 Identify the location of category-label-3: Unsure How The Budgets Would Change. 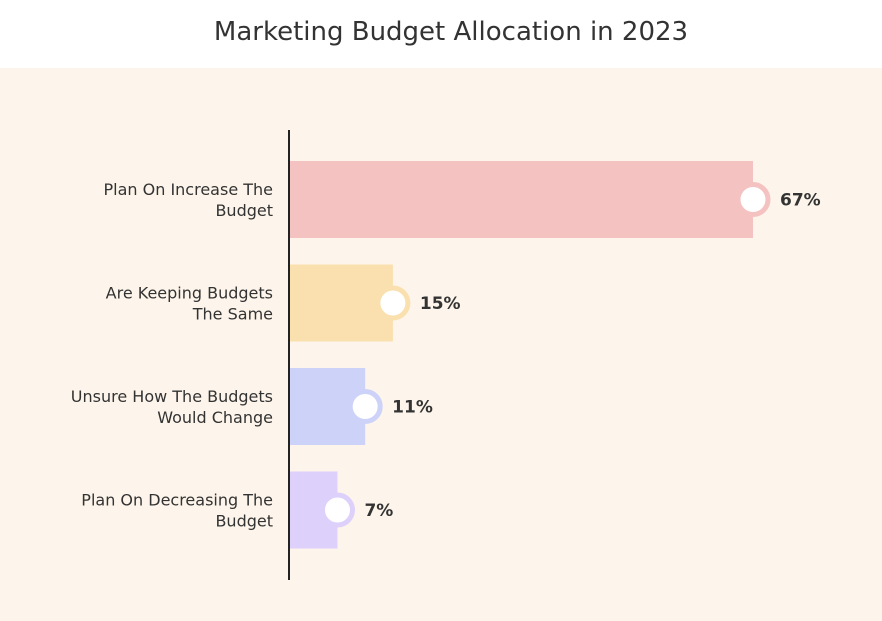
(172, 407).